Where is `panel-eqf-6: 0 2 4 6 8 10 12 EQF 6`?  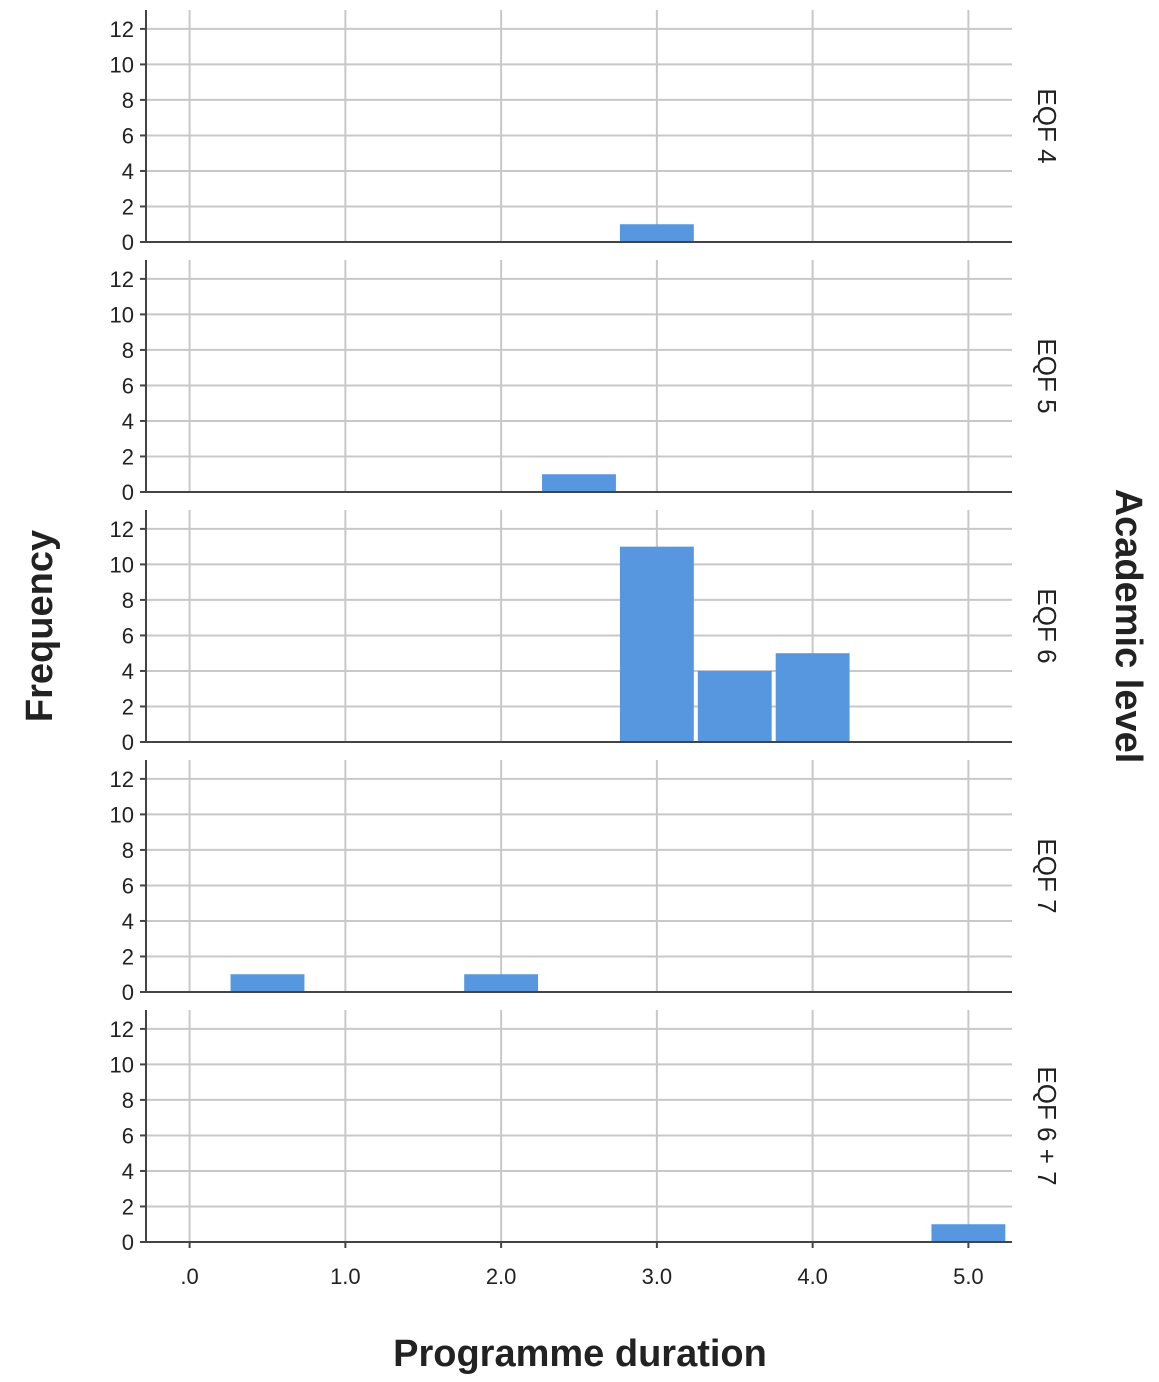 panel-eqf-6: 0 2 4 6 8 10 12 EQF 6 is located at coordinates (586, 632).